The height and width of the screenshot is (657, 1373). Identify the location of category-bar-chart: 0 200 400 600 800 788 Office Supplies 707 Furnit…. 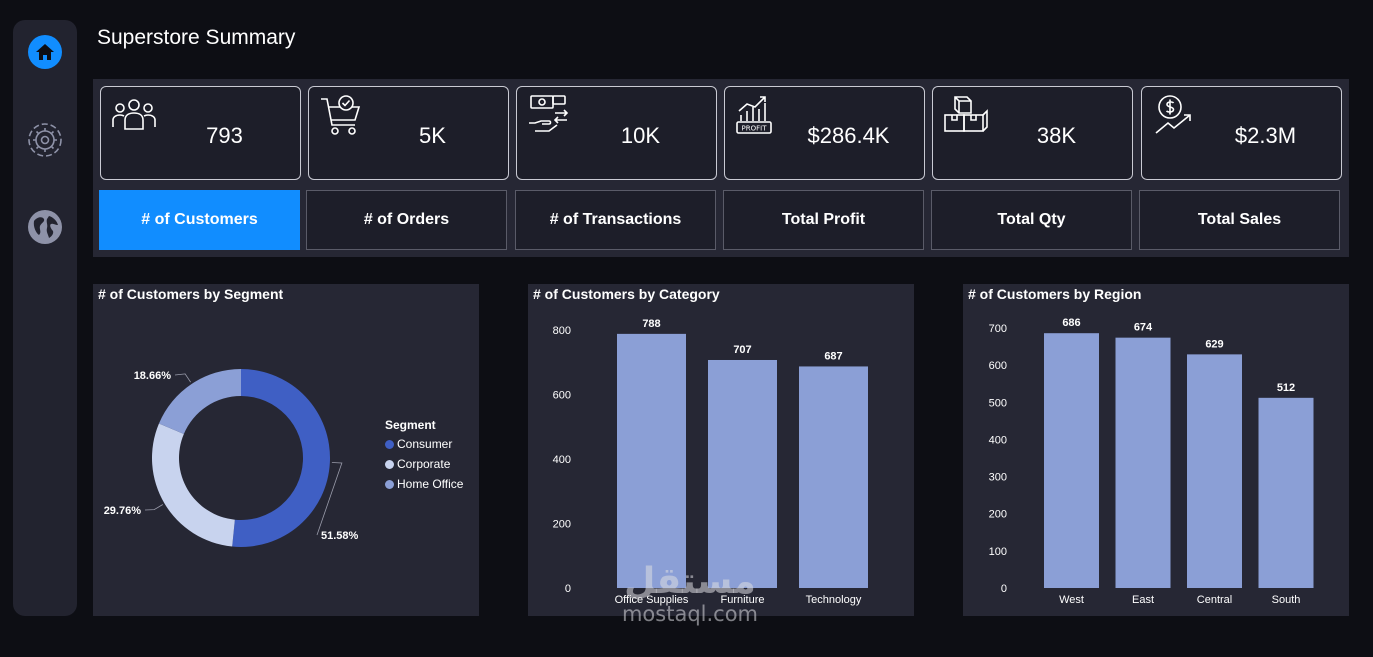
(710, 462).